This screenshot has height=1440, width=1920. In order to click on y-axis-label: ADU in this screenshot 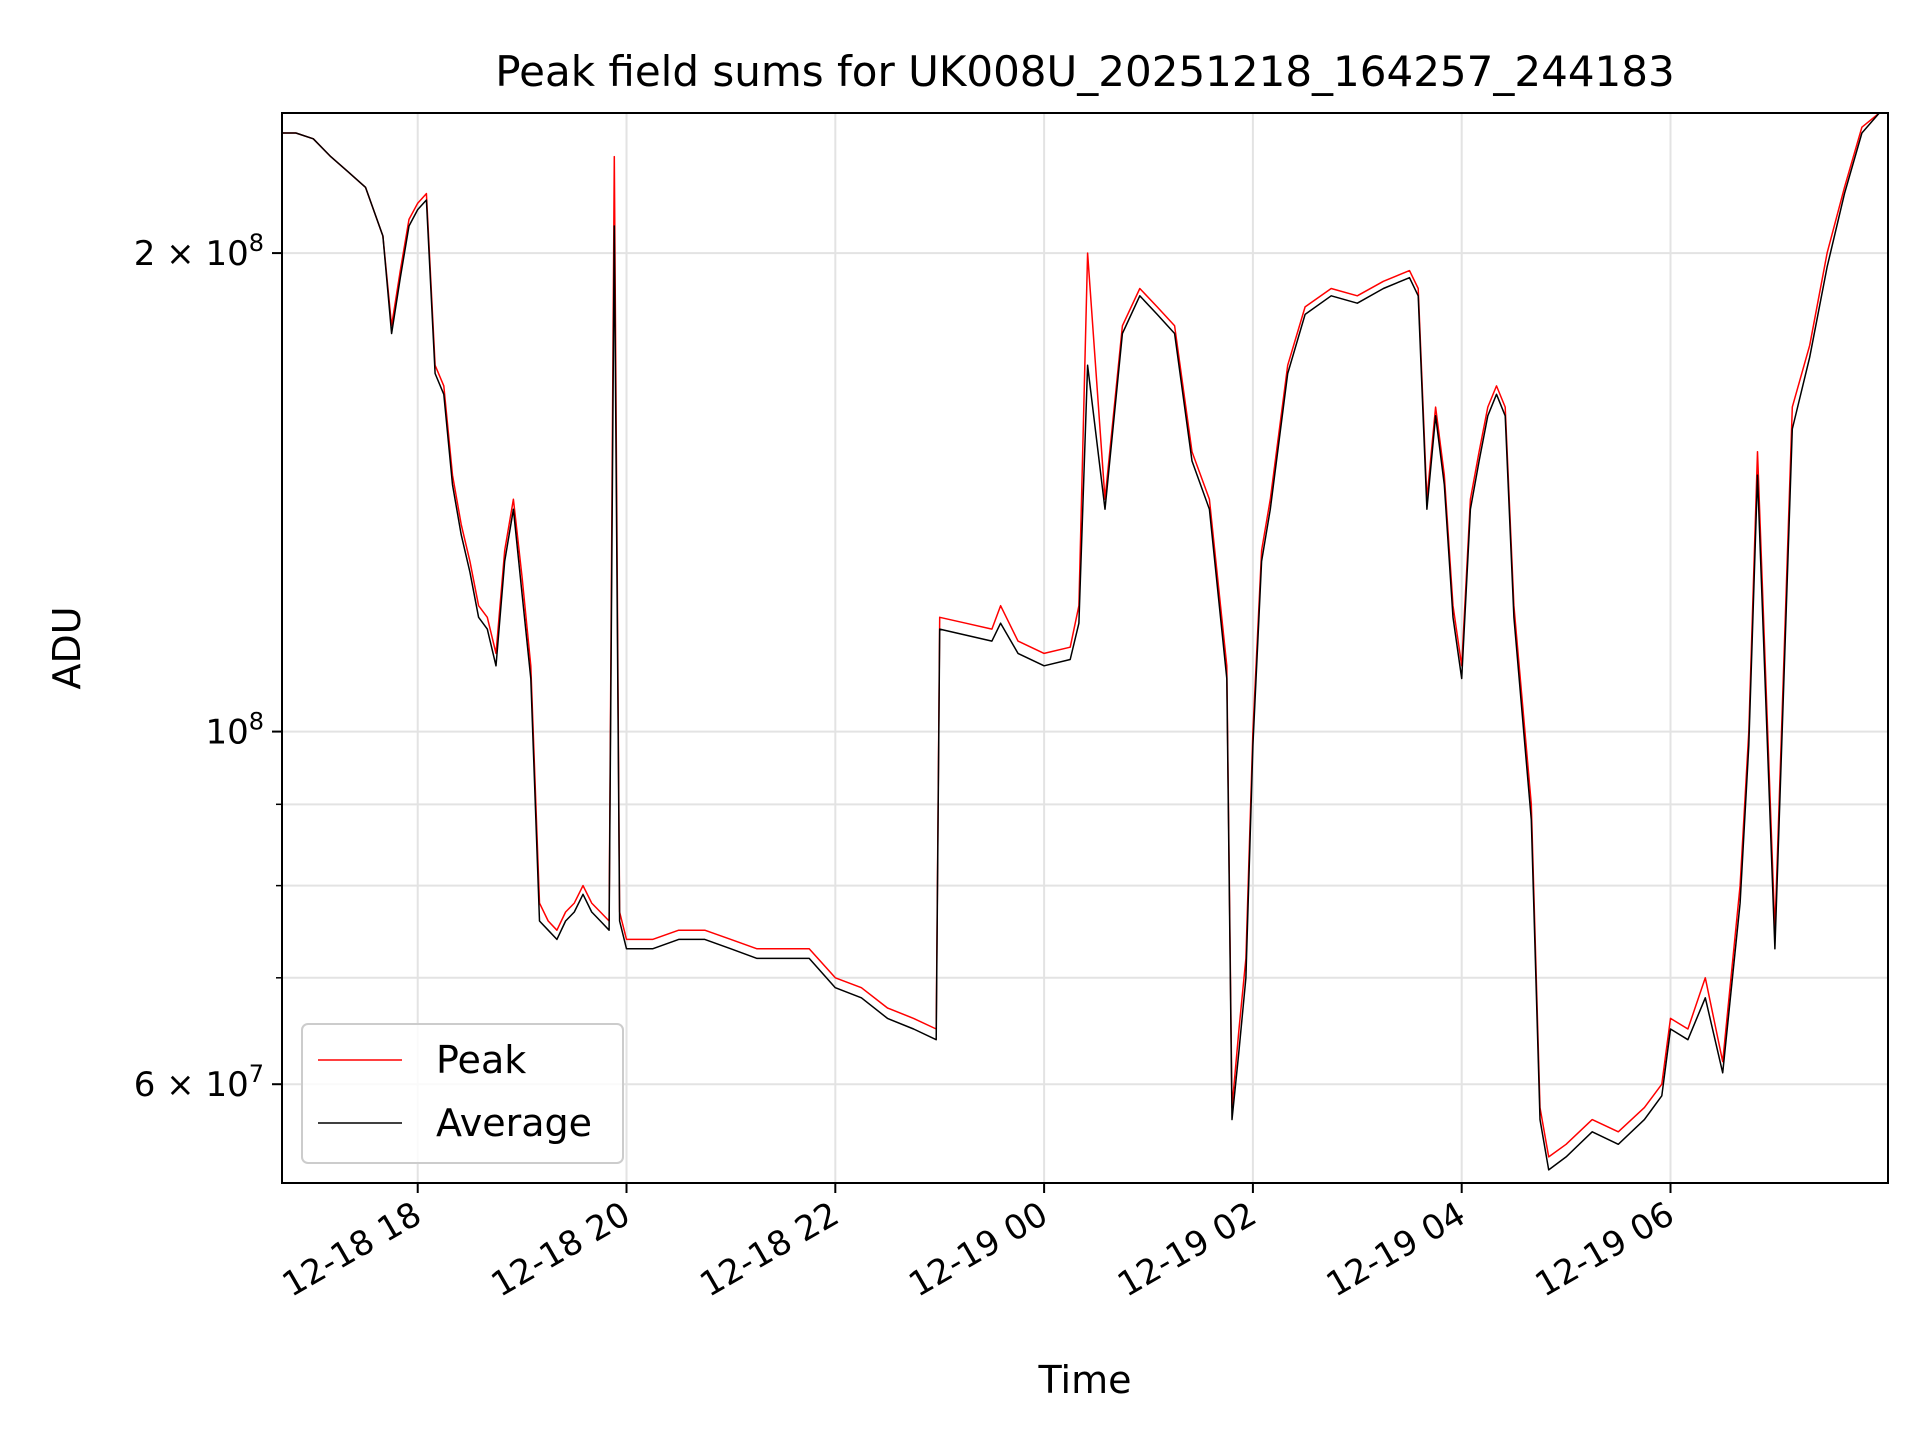, I will do `click(67, 647)`.